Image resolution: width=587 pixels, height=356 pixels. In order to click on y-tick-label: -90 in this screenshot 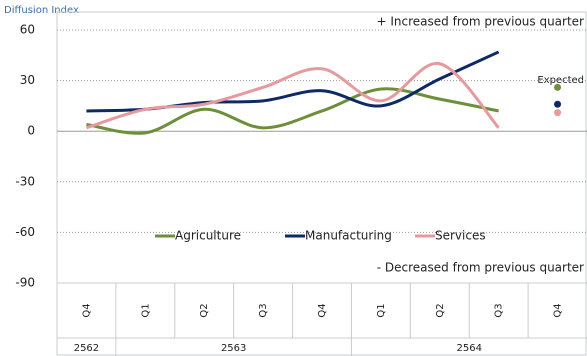, I will do `click(25, 283)`.